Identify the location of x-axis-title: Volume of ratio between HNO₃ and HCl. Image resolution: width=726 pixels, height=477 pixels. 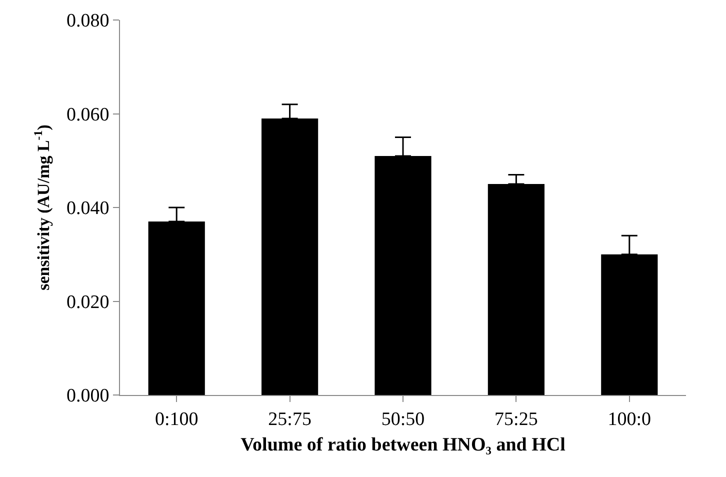
(403, 445).